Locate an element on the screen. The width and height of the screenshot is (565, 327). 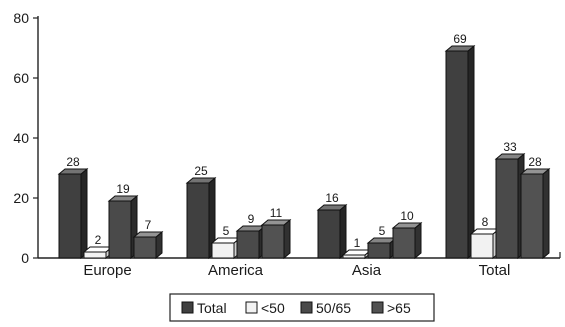
y-tick-label: 40 is located at coordinates (21, 138).